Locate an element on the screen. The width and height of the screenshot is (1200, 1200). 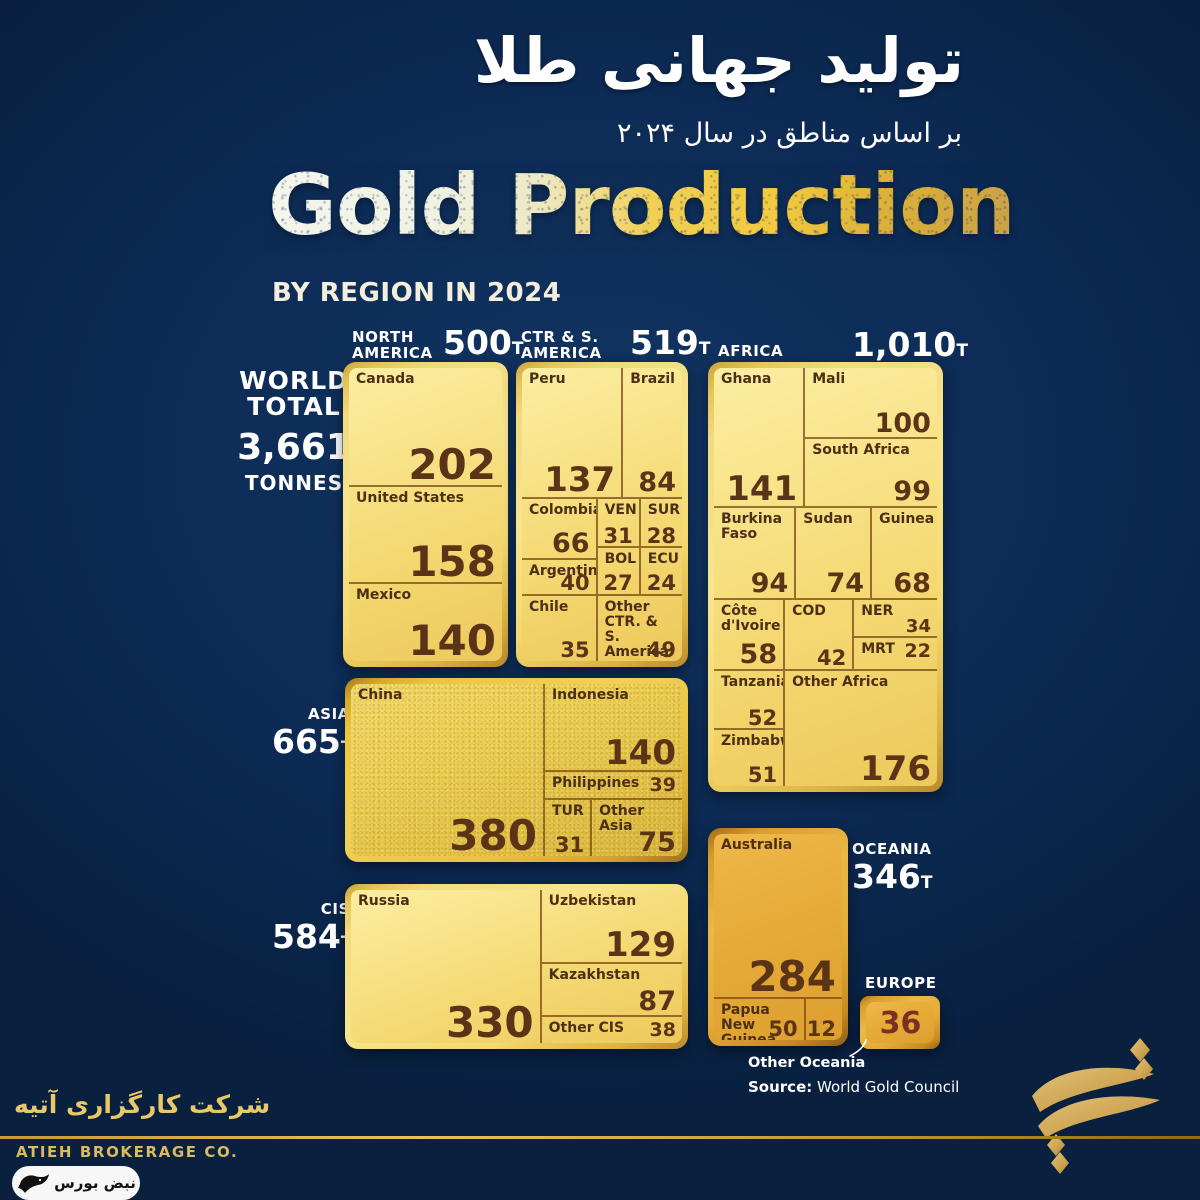
cell-europe: 36 is located at coordinates (900, 1022).